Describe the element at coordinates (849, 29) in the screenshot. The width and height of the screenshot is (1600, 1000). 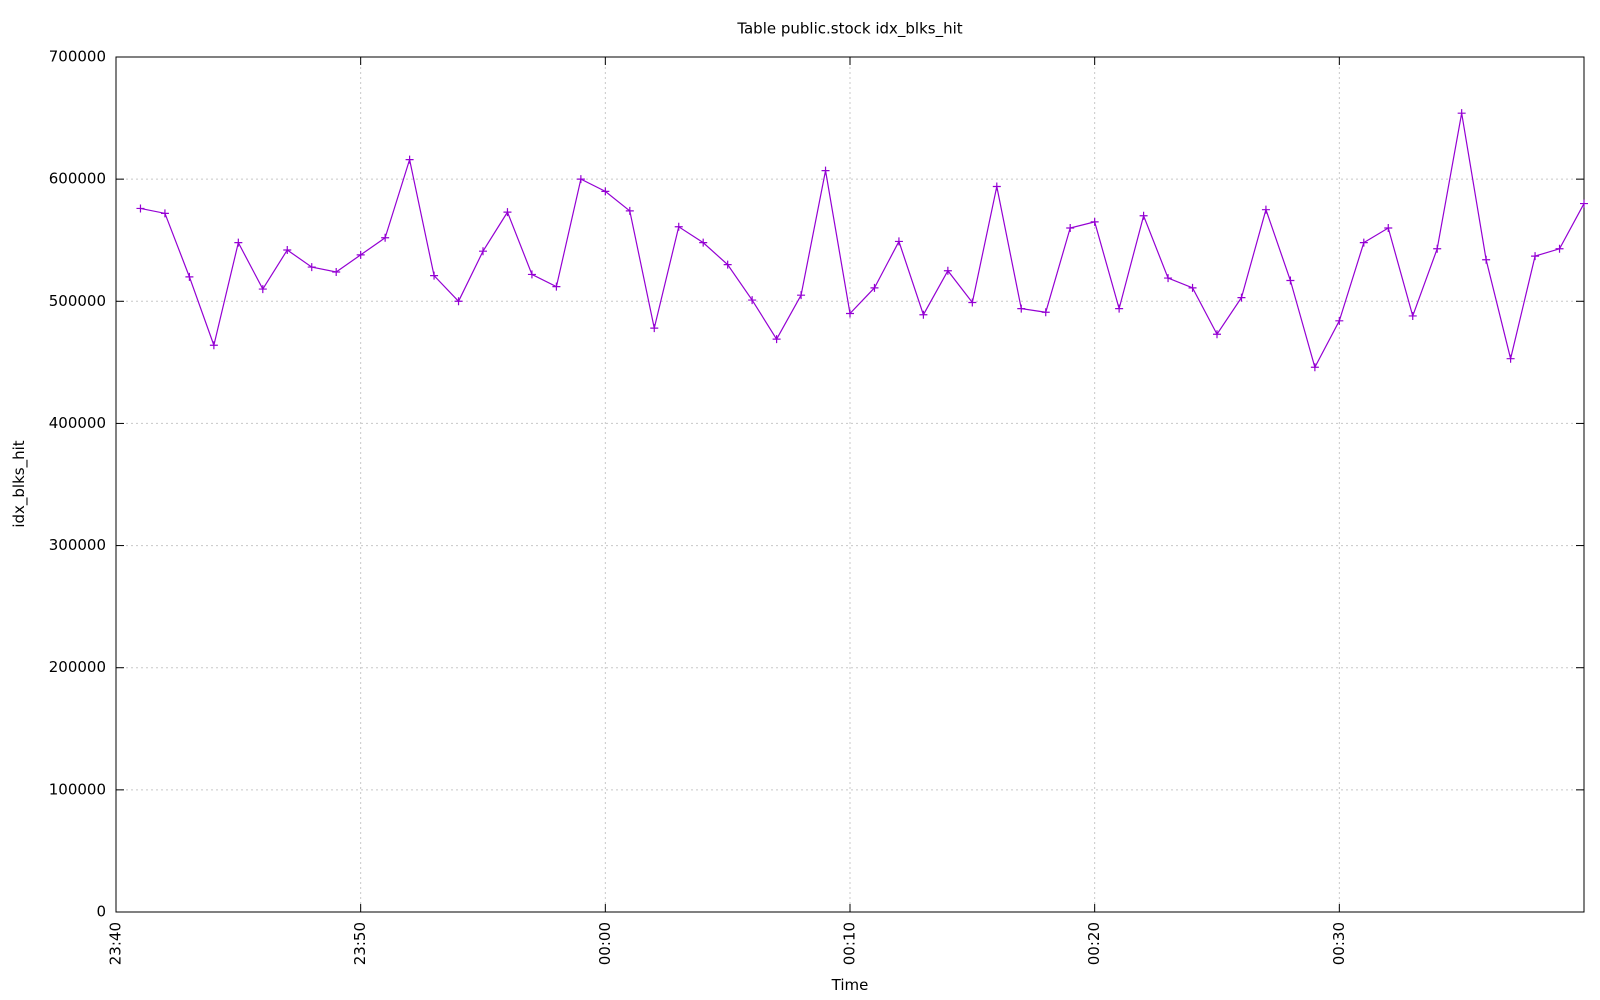
I see `chart-title: Table public.stock idx_blks_hit` at that location.